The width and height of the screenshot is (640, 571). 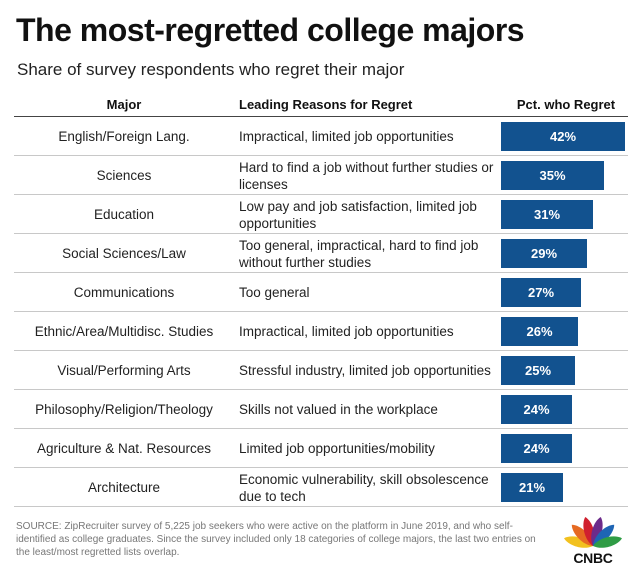 I want to click on bar-value-label: 42%, so click(x=563, y=136).